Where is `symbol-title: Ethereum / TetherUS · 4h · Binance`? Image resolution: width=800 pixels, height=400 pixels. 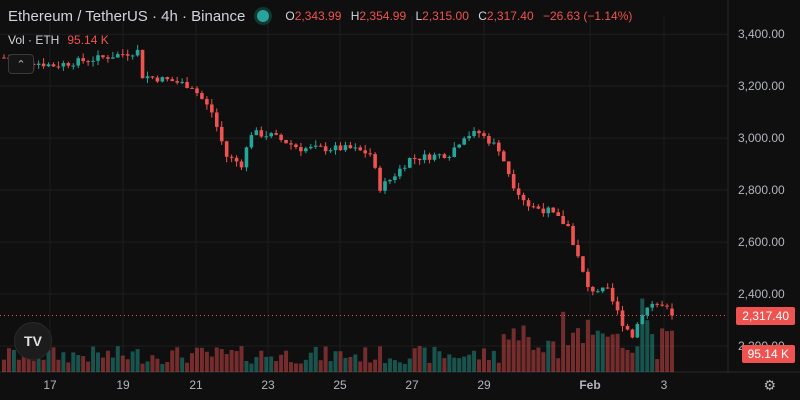 symbol-title: Ethereum / TetherUS · 4h · Binance is located at coordinates (127, 16).